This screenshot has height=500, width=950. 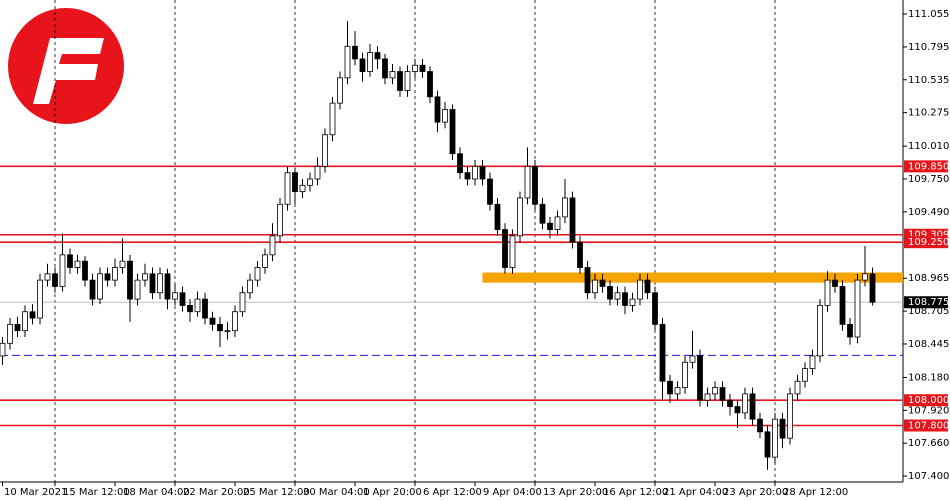 I want to click on level-label: 108.000, so click(x=928, y=400).